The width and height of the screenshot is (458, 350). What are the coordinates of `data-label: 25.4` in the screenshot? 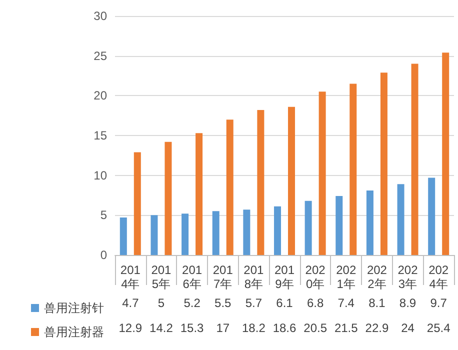 It's located at (438, 328).